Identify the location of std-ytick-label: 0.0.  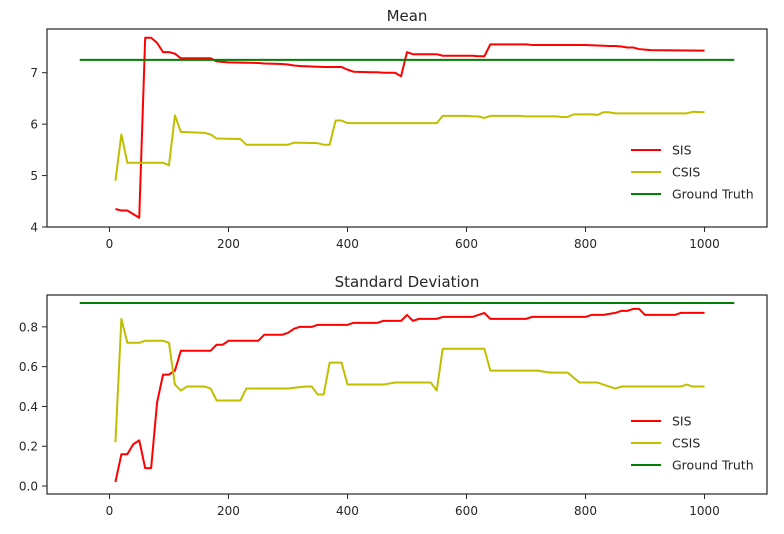
(28, 487).